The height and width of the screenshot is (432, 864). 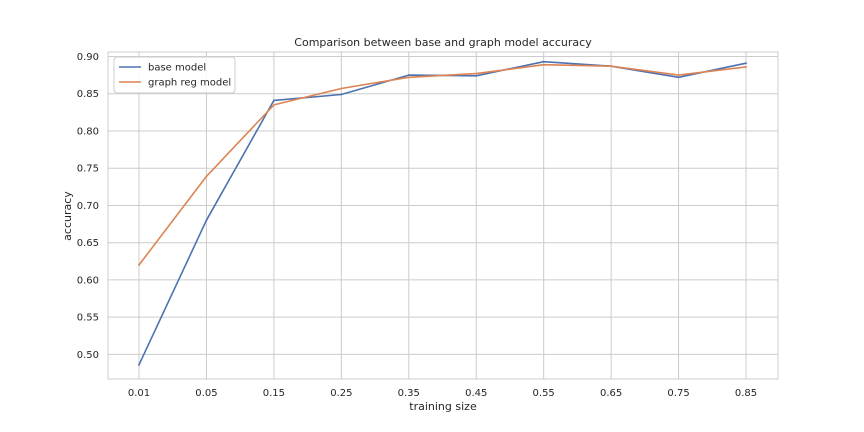 I want to click on y-tick-label: 0.65, so click(x=88, y=243).